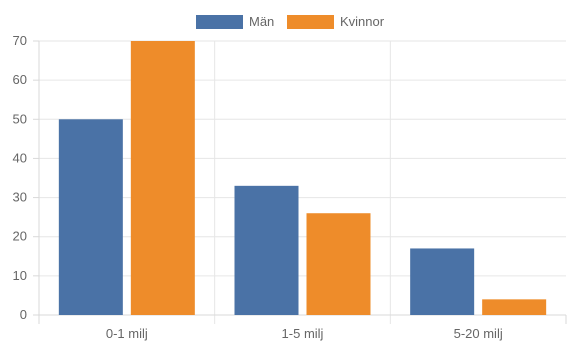  Describe the element at coordinates (362, 21) in the screenshot. I see `legend-label: Kvinnor` at that location.